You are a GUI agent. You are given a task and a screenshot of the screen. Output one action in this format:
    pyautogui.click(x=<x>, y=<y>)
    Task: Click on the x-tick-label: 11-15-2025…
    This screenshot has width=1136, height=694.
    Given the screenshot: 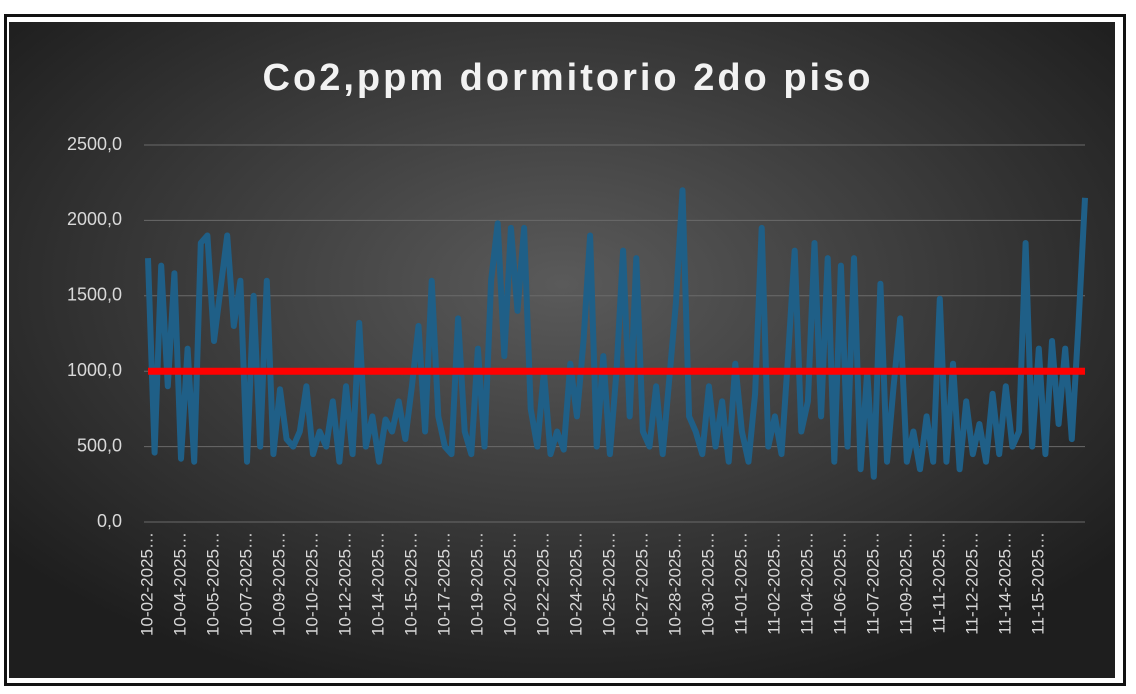 What is the action you would take?
    pyautogui.click(x=1037, y=583)
    